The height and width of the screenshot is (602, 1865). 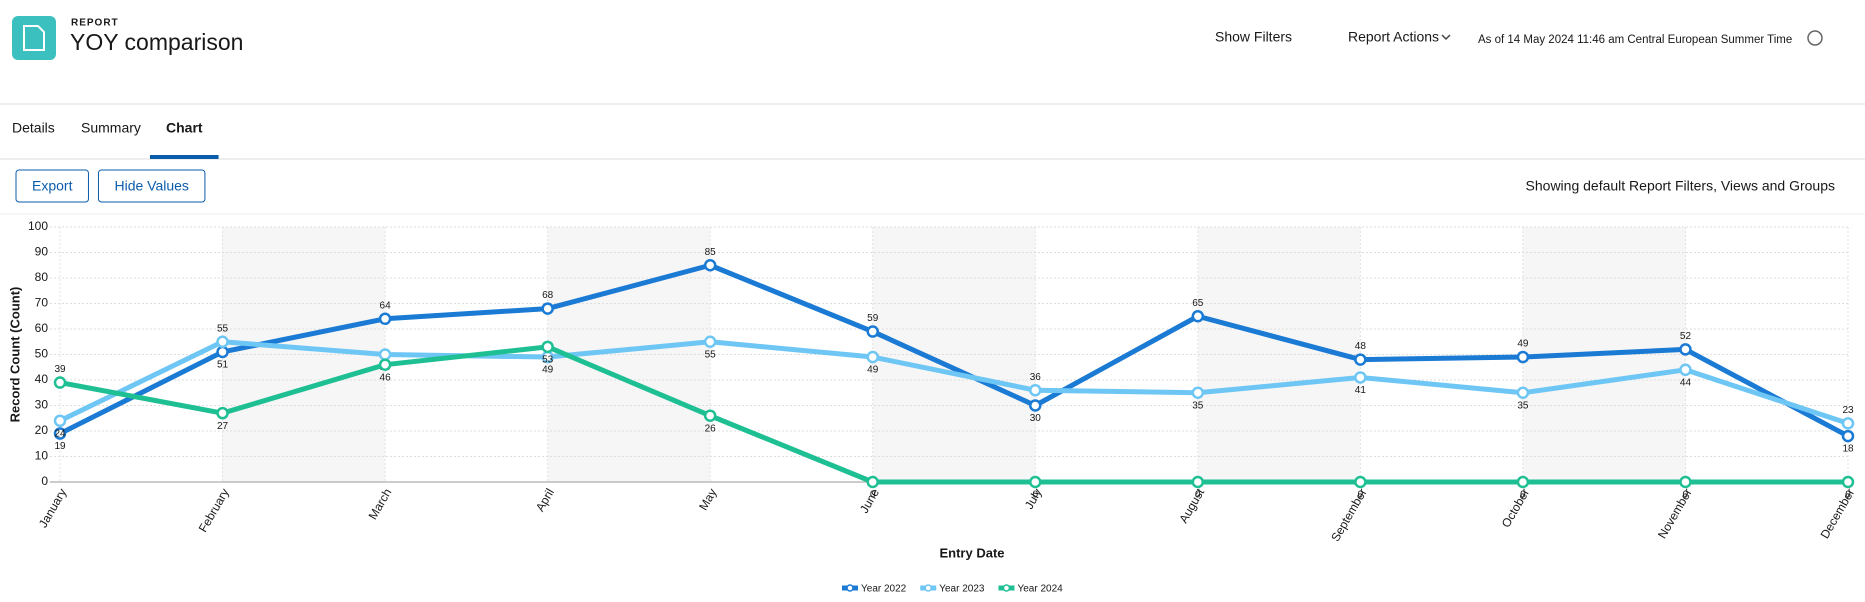 I want to click on x-tick-label: November, so click(x=1675, y=513).